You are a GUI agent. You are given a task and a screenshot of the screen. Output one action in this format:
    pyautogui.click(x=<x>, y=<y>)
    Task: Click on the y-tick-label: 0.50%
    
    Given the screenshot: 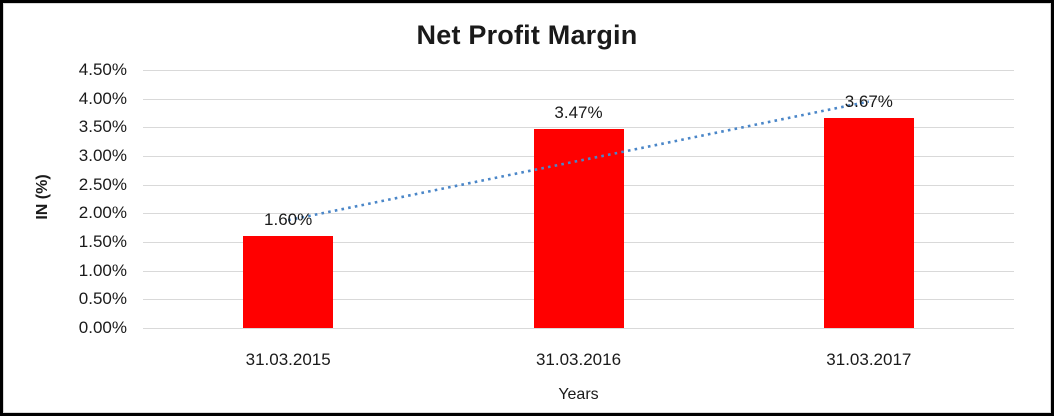 What is the action you would take?
    pyautogui.click(x=102, y=299)
    